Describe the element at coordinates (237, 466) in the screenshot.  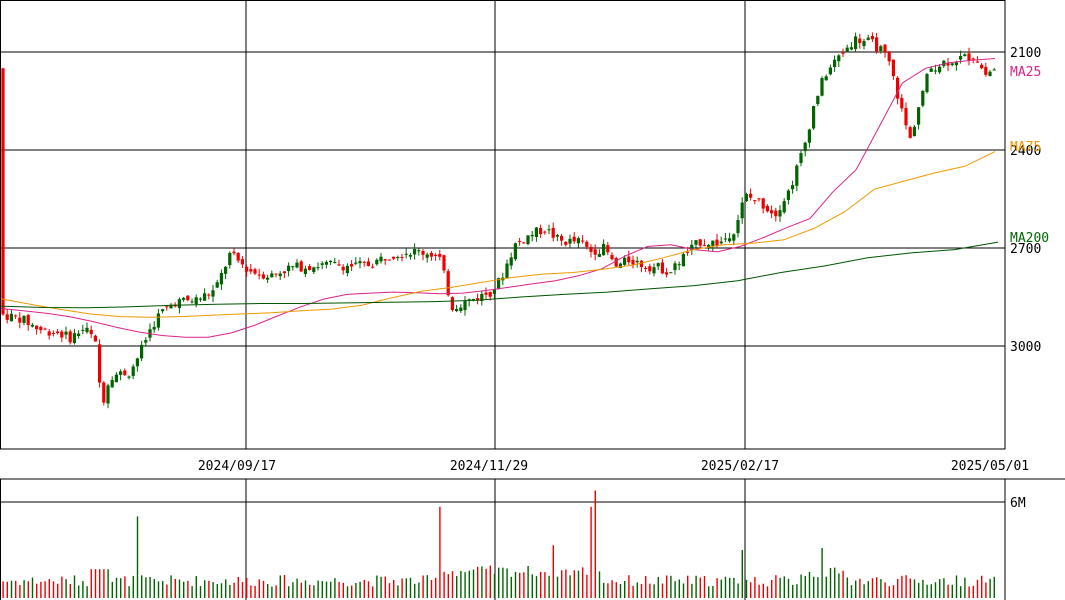
I see `x-tick-label-1: 2024/09/17` at that location.